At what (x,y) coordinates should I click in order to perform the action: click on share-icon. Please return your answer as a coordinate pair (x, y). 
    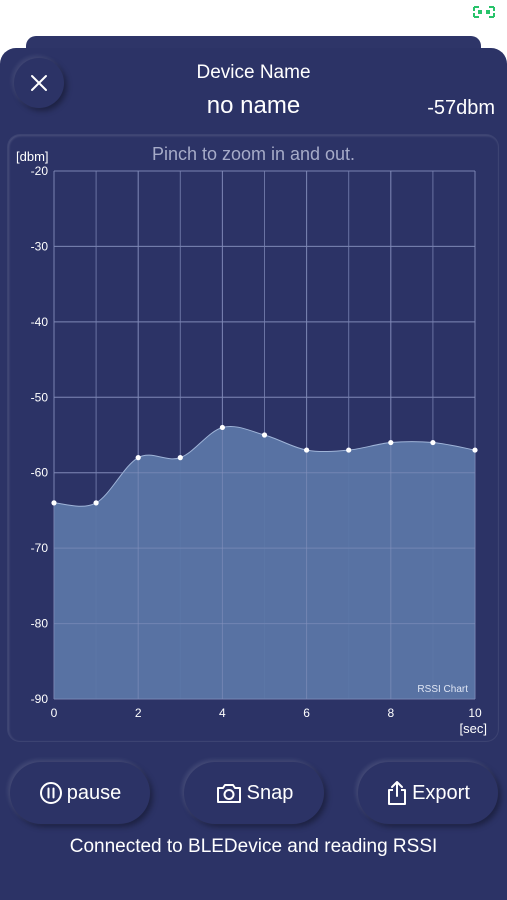
    Looking at the image, I should click on (397, 793).